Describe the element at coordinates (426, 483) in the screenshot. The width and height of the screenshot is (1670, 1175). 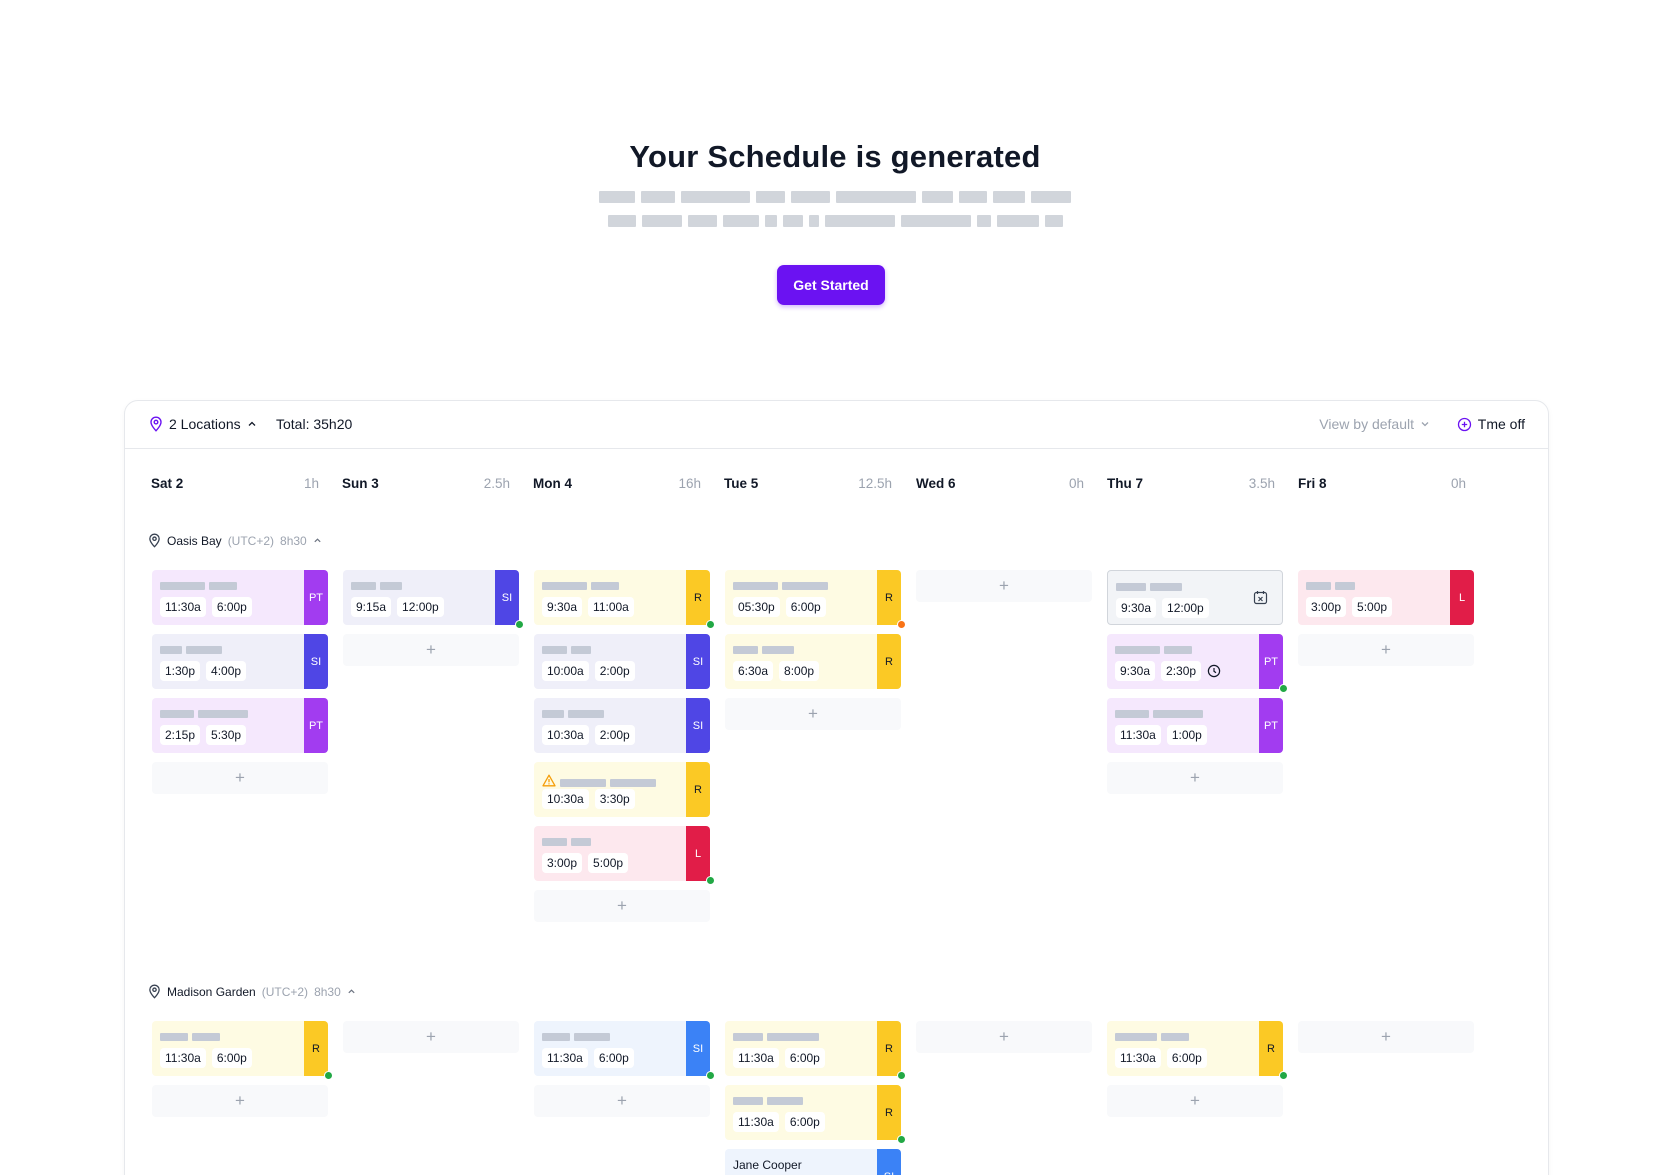
I see `day-header-sun: Sun 3 2.5h` at that location.